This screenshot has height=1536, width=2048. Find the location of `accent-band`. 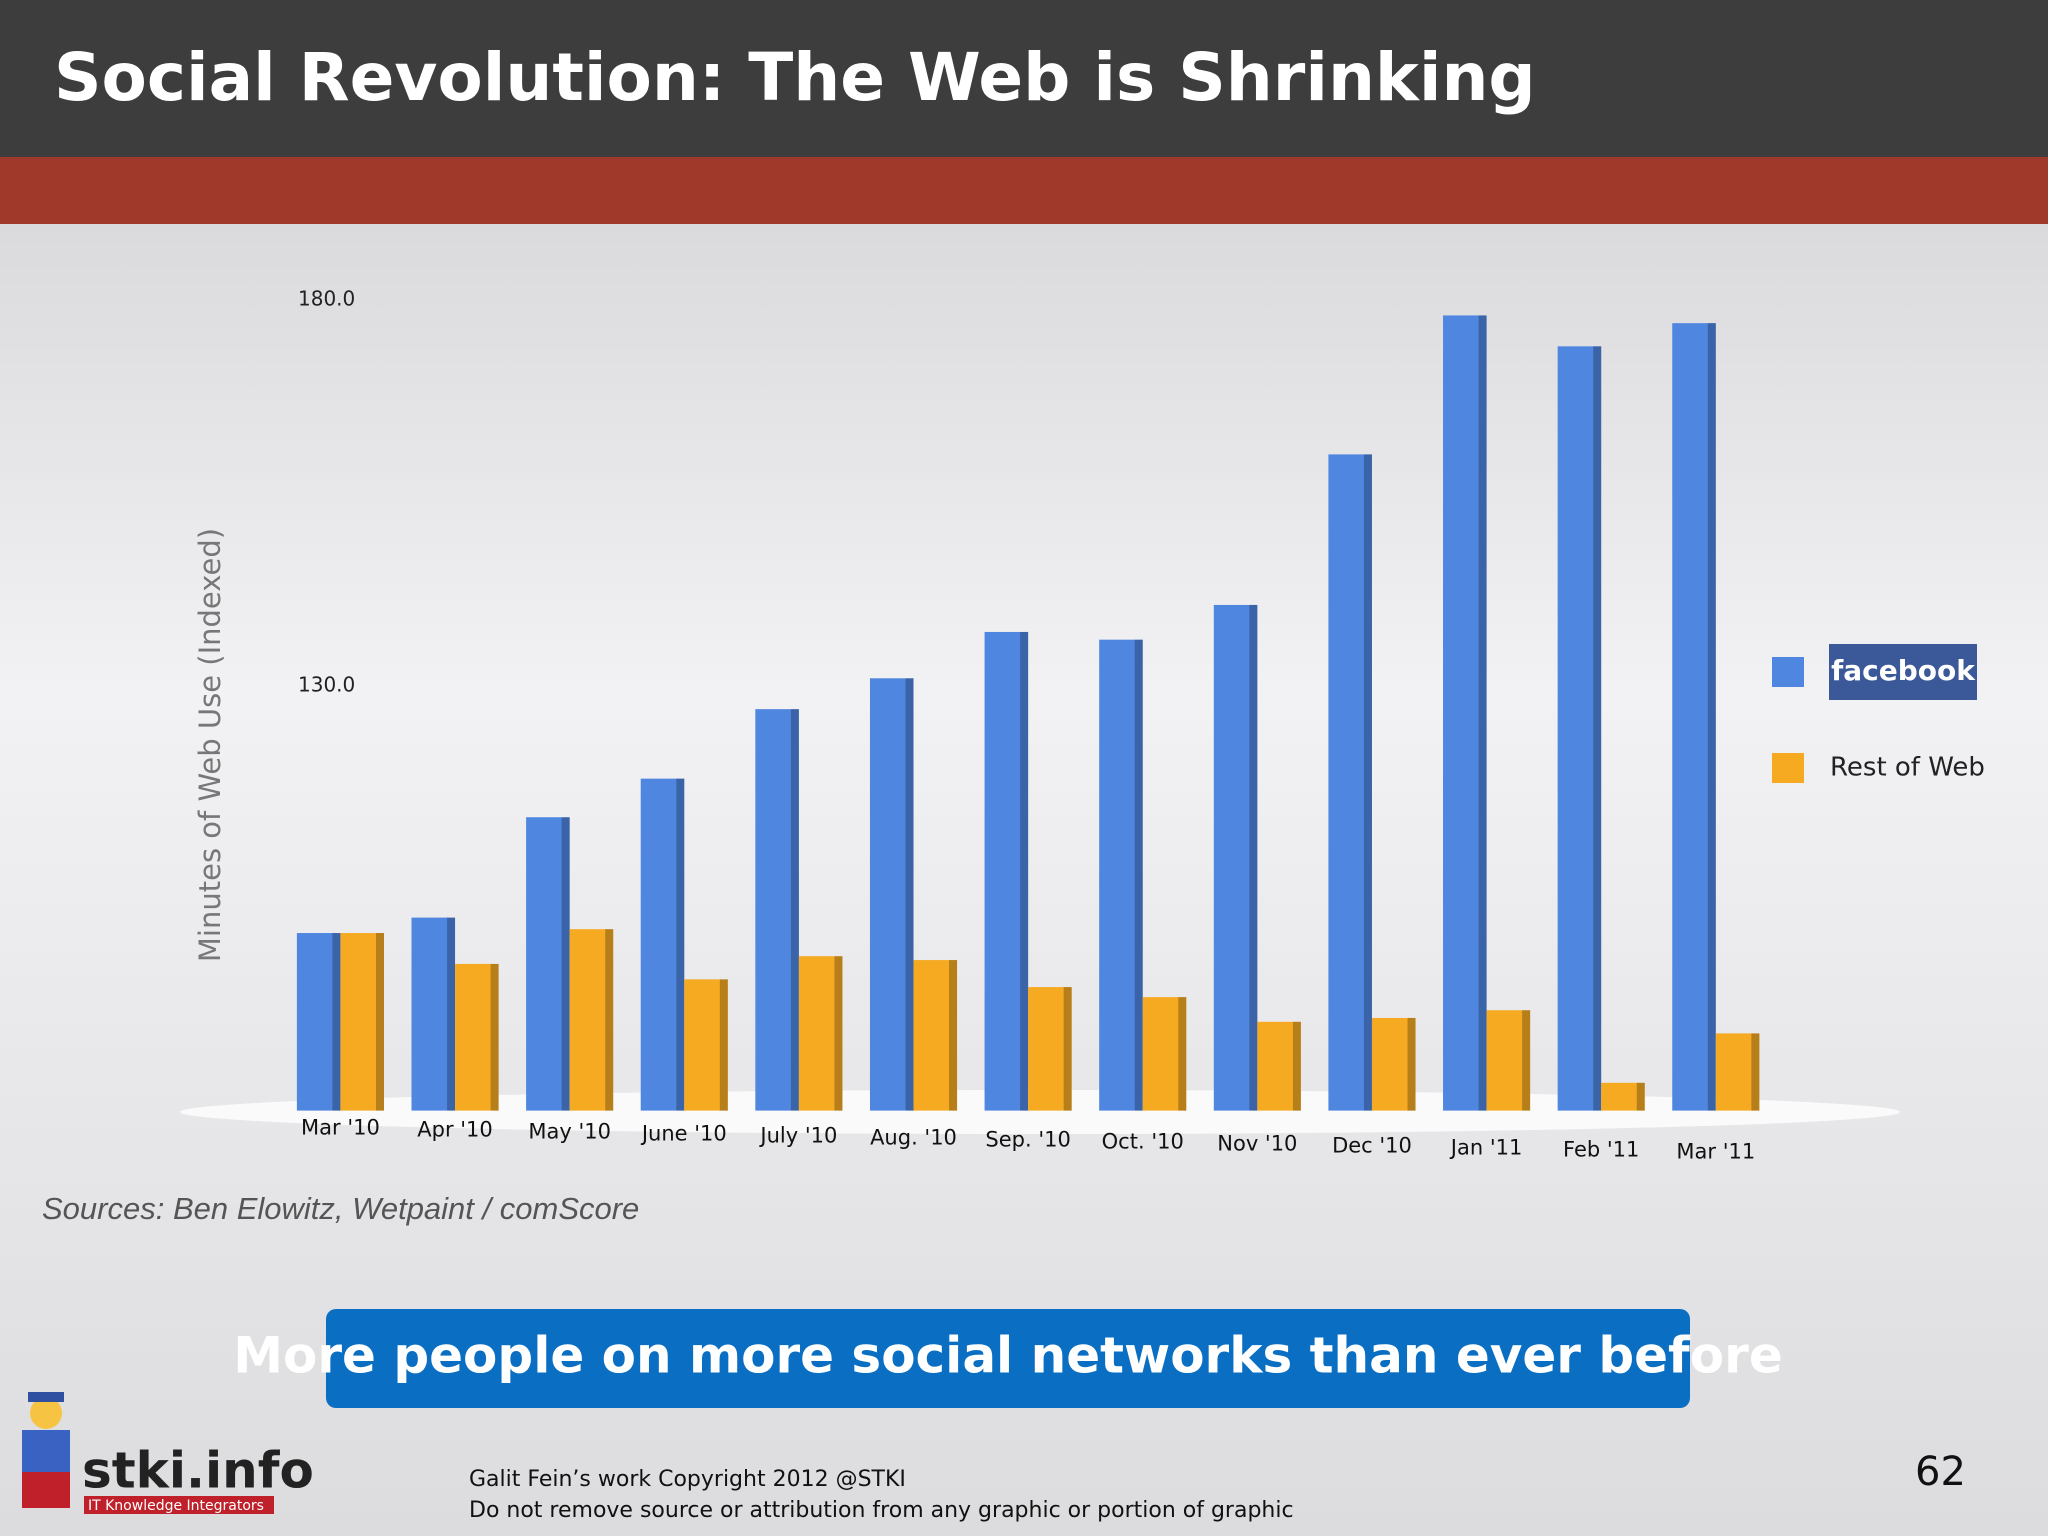

accent-band is located at coordinates (1024, 190).